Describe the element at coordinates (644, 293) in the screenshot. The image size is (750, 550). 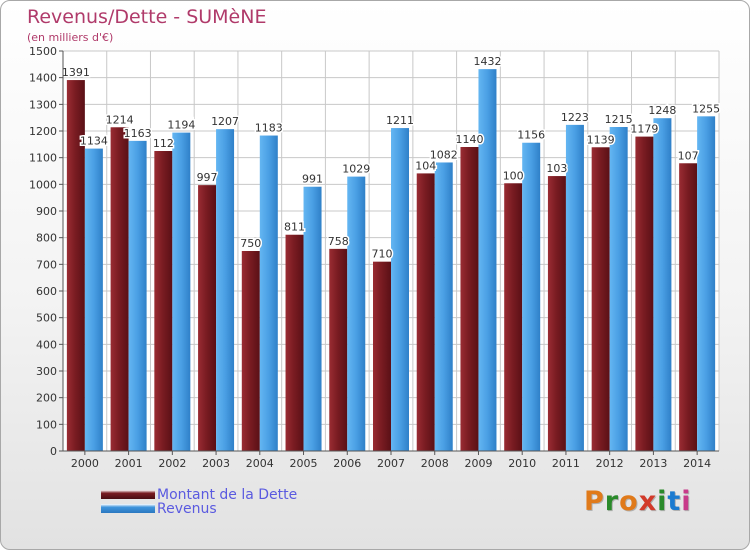
I see `bar-dette-2013` at that location.